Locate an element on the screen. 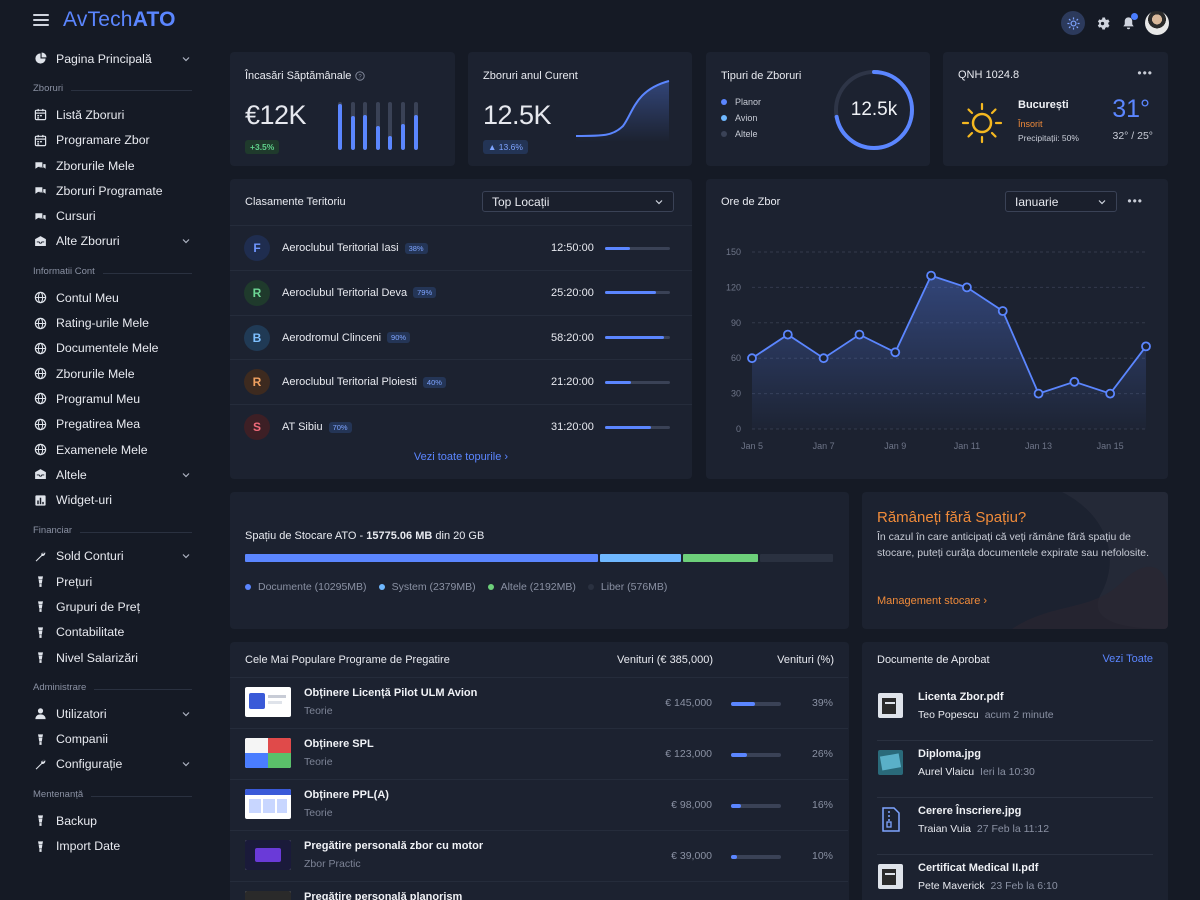  ranking-row: F Aeroclubul Teritorial Iasi 38% 12:50:00 is located at coordinates (461, 247).